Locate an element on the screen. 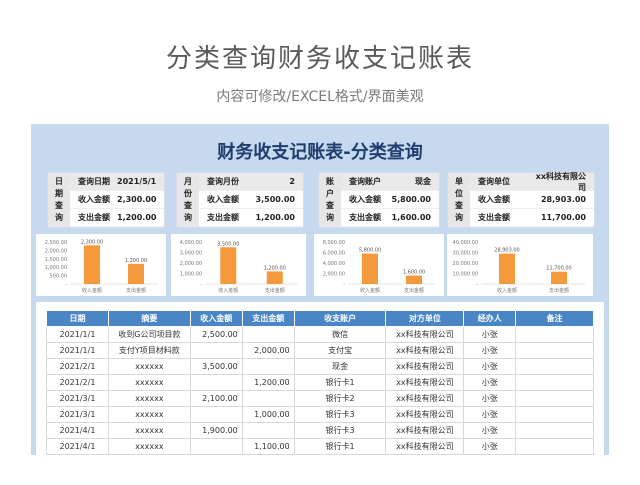 This screenshot has width=640, height=485. y-tick-label: 2,000.00 is located at coordinates (56, 251).